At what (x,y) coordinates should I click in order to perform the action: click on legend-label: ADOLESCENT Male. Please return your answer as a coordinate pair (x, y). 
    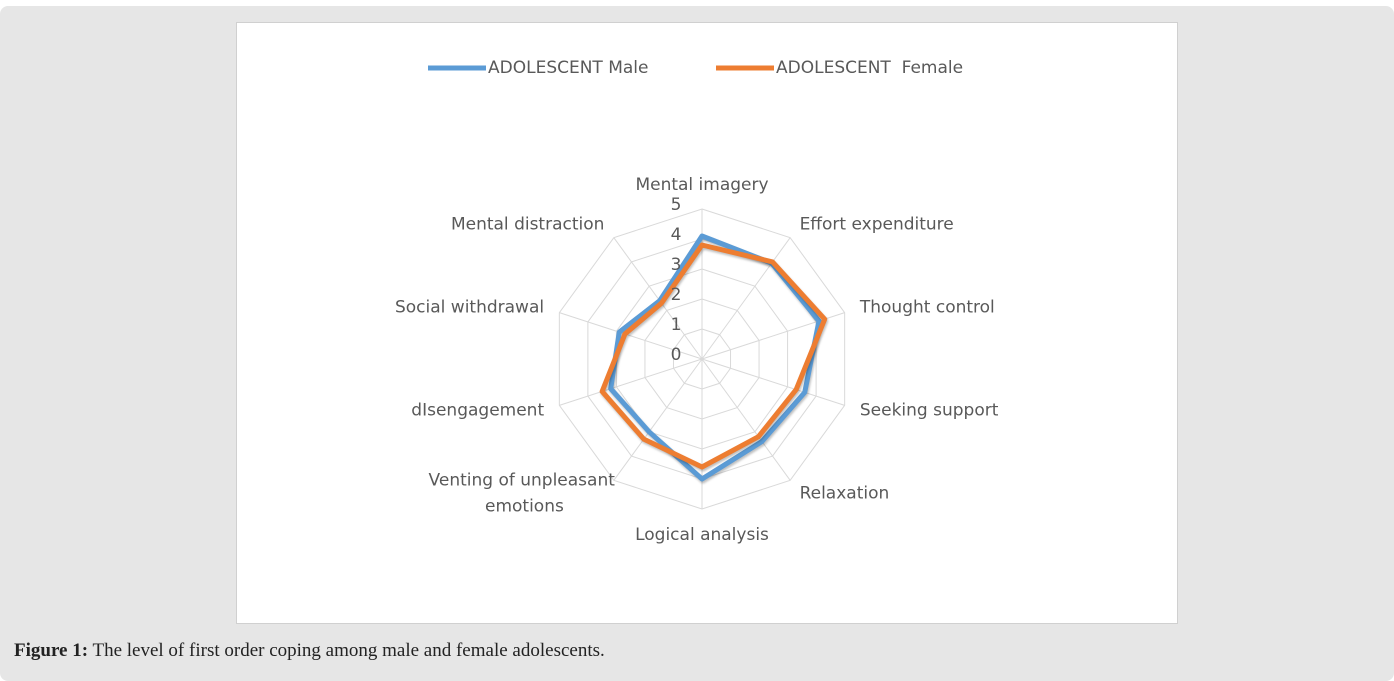
    Looking at the image, I should click on (568, 68).